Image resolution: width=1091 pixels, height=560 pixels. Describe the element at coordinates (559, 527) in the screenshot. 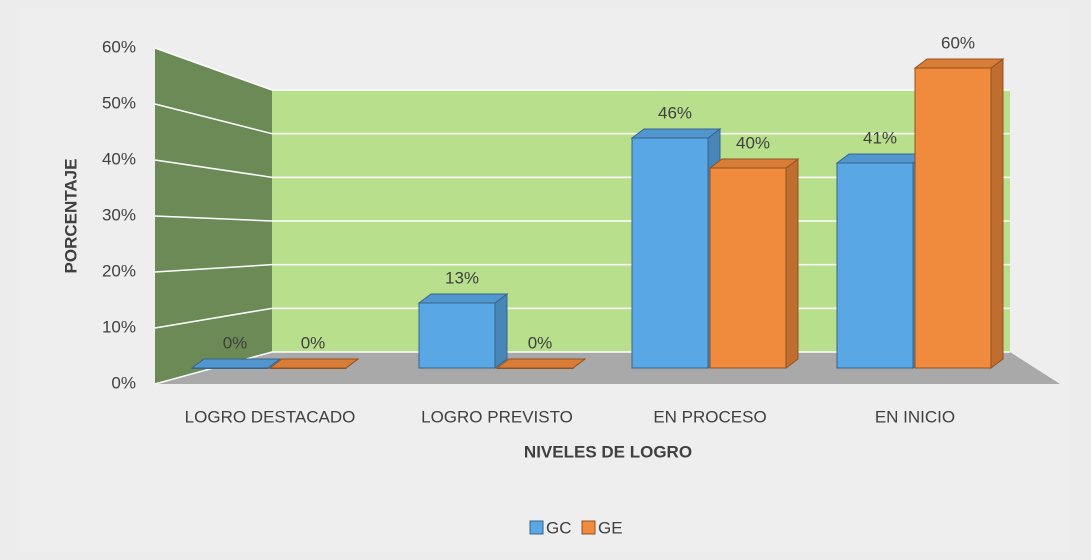

I see `legend-label: GC` at that location.